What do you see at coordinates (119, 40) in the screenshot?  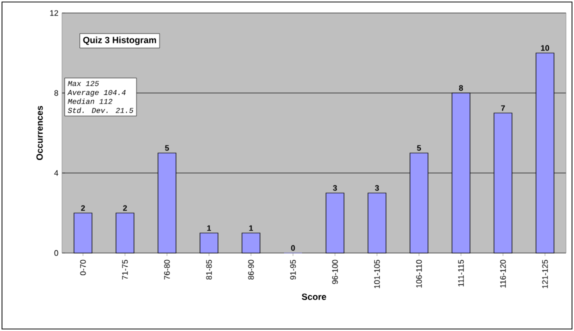 I see `text: Quiz 3 Histogram` at bounding box center [119, 40].